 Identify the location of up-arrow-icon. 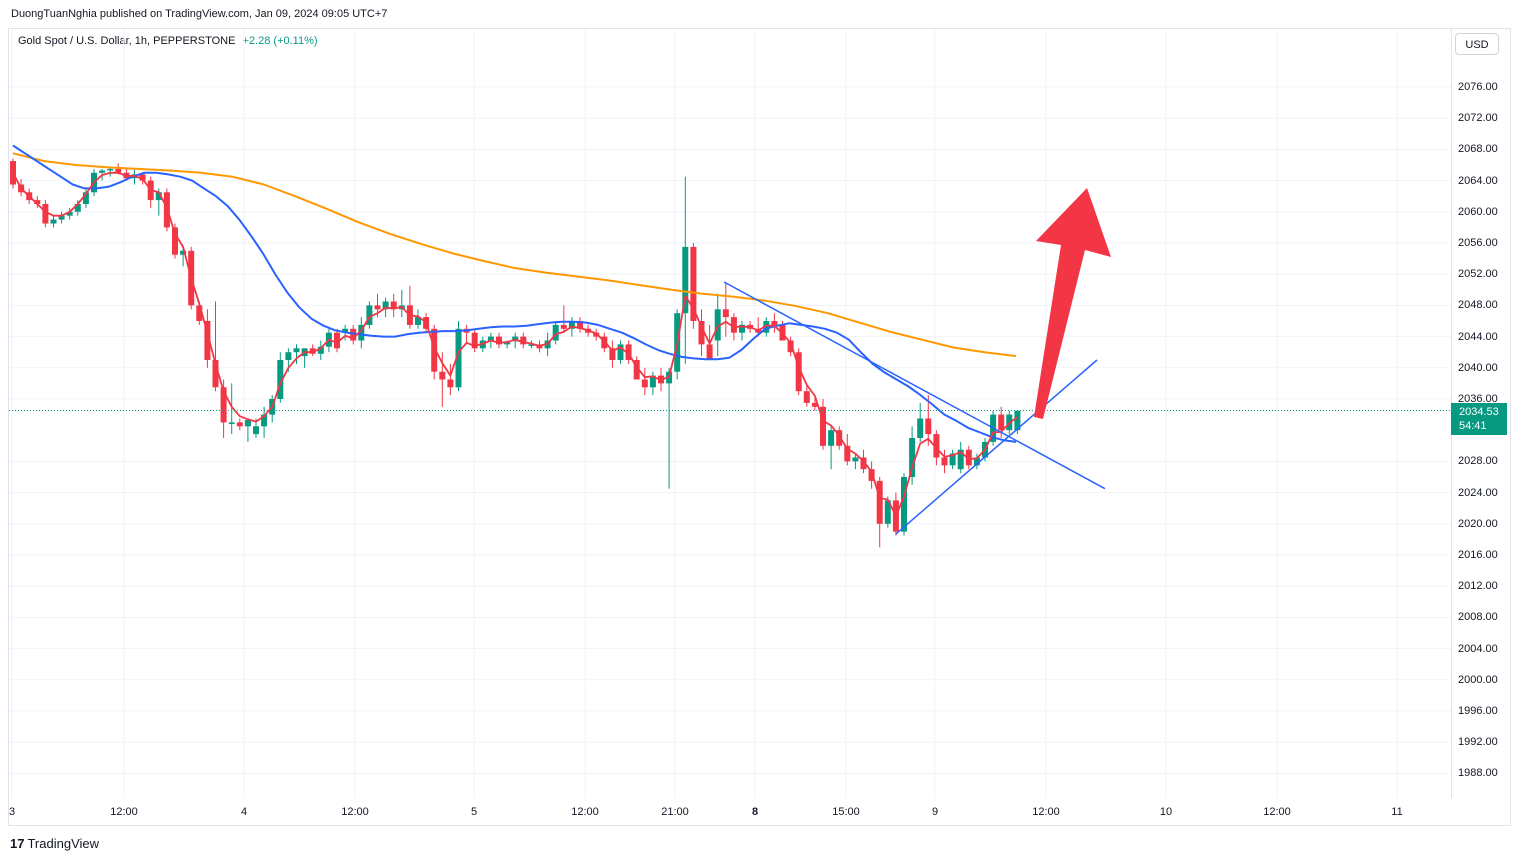
(1072, 303).